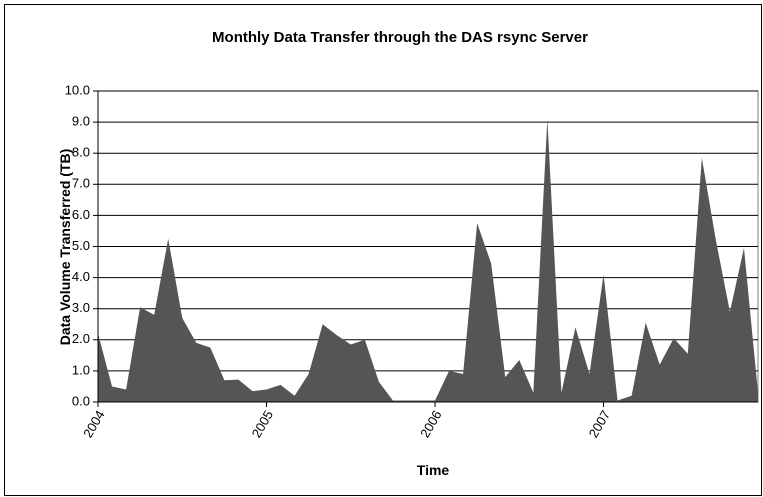 The width and height of the screenshot is (763, 497). I want to click on y-tick-label: 9.0, so click(81, 121).